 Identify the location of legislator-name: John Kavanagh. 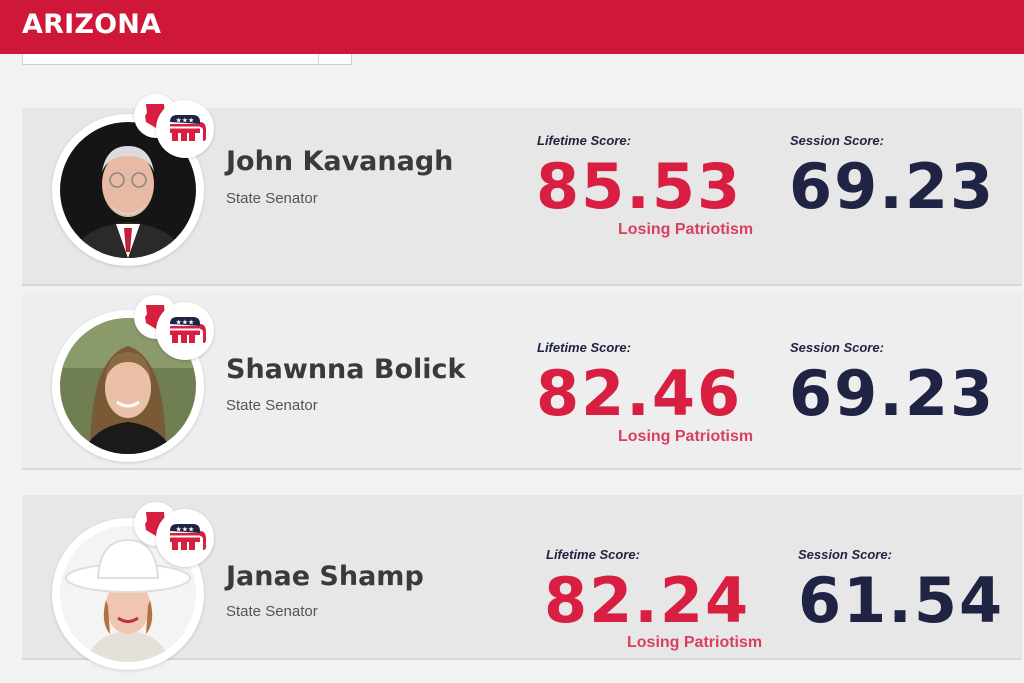
(340, 161).